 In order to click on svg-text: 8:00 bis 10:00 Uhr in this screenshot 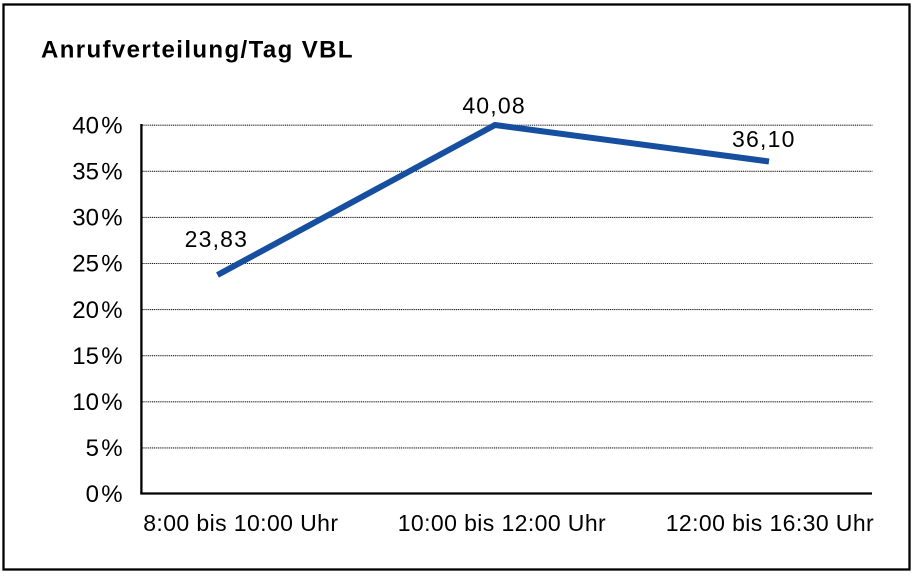, I will do `click(240, 523)`.